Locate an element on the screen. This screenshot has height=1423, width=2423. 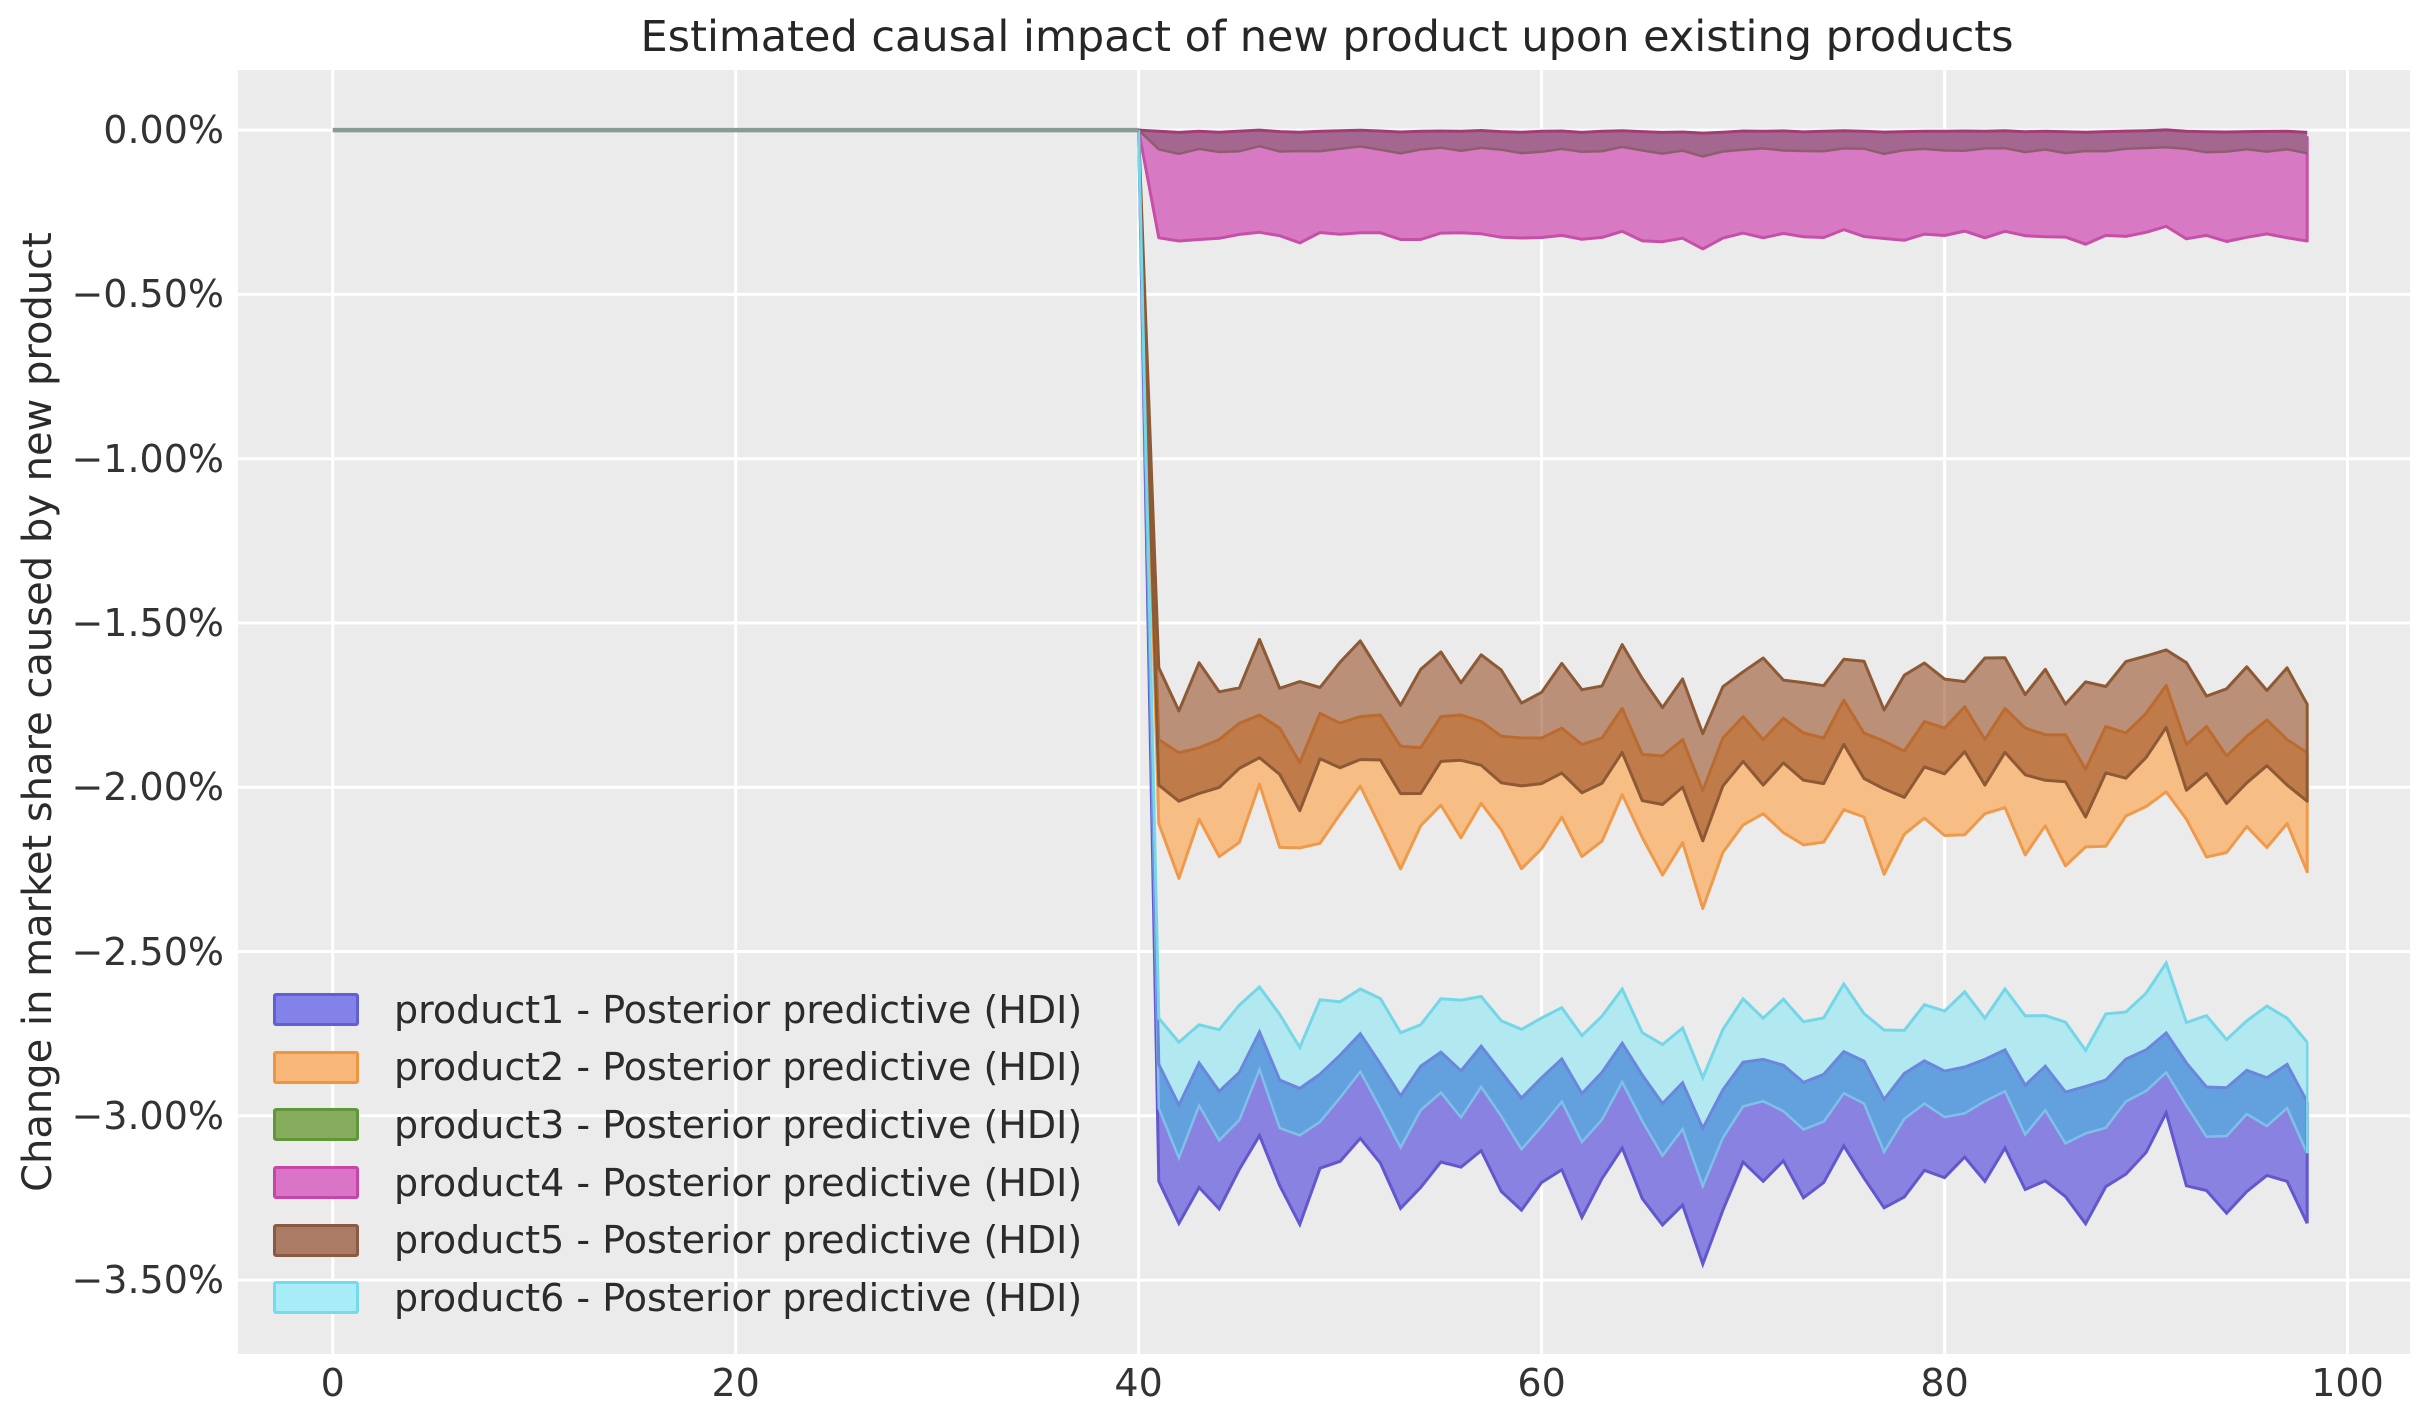
legend-item-product3: product3 - Posterior predictive (HDI) is located at coordinates (677, 1125).